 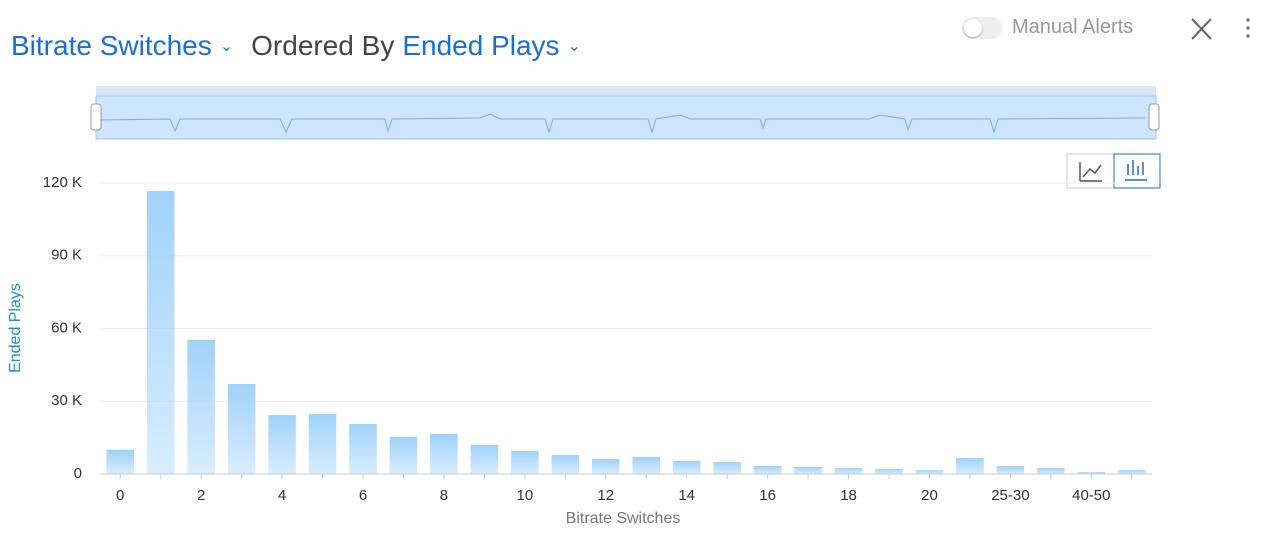 I want to click on y-tick-label: 90 K, so click(x=66, y=255).